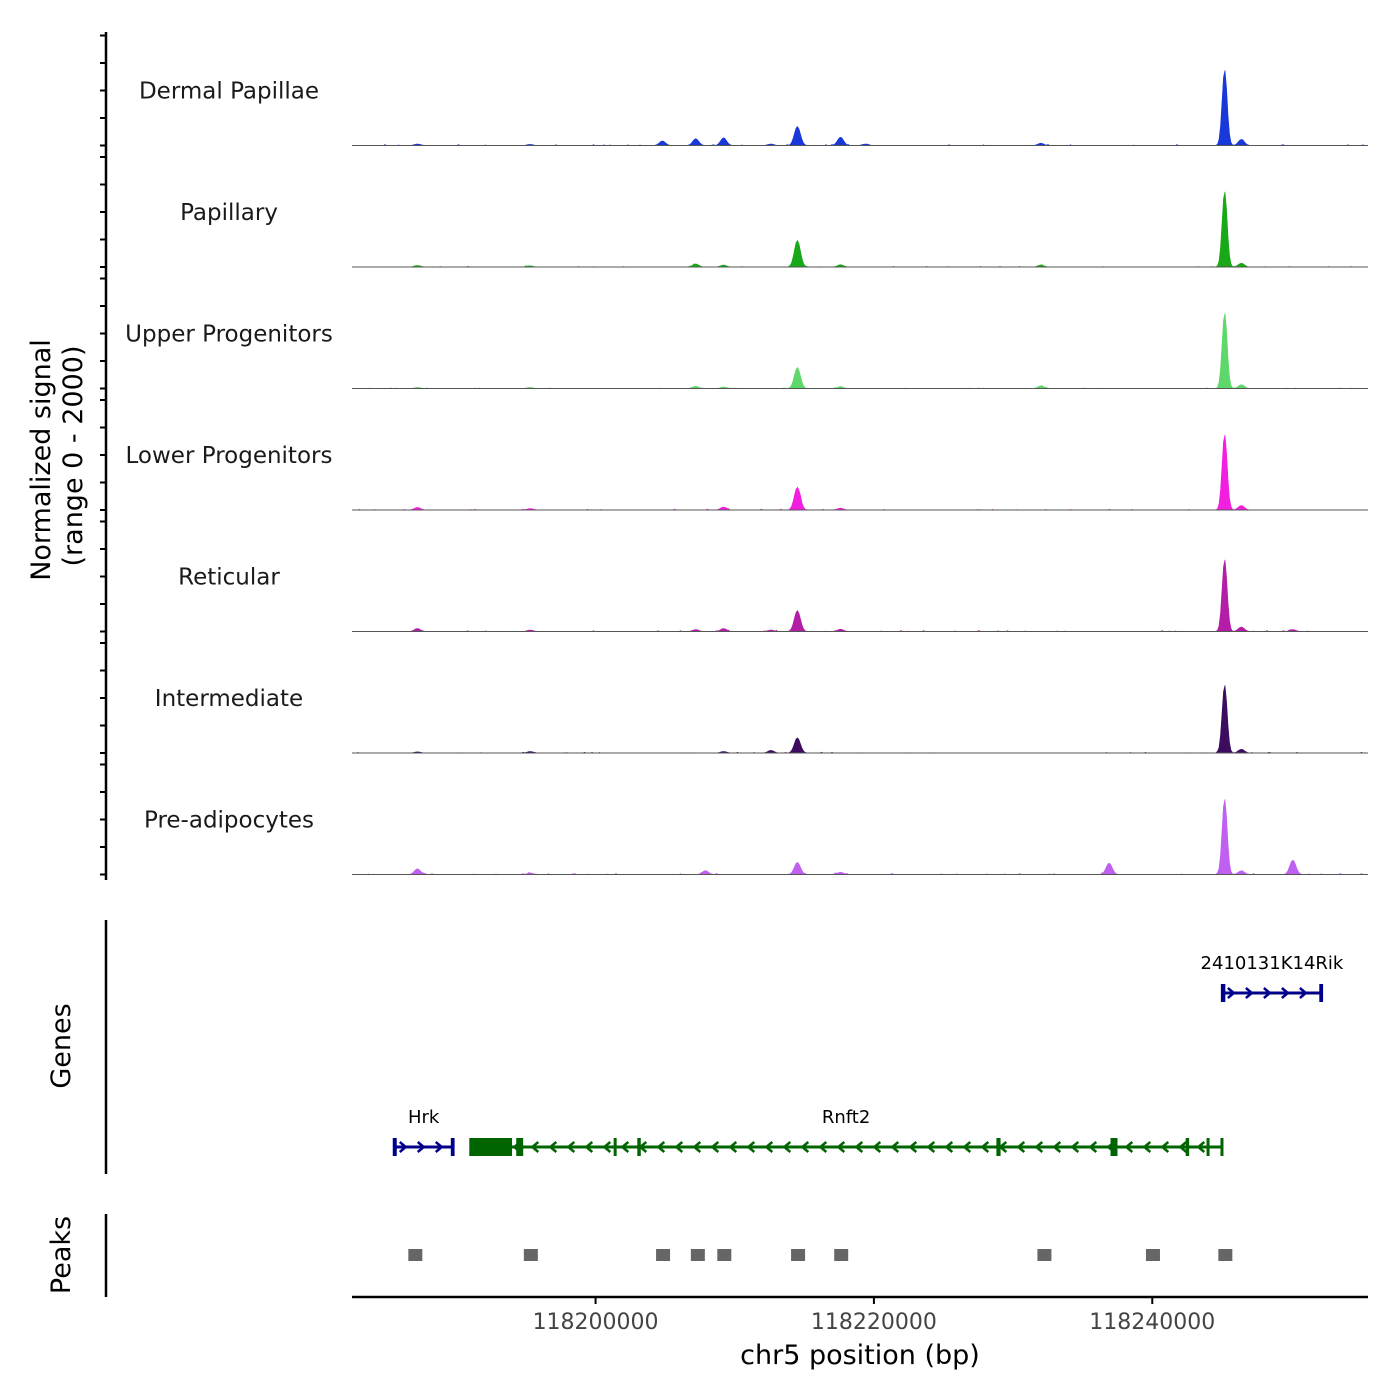 The height and width of the screenshot is (1400, 1400). What do you see at coordinates (596, 1322) in the screenshot?
I see `x-tick-label: 118200000` at bounding box center [596, 1322].